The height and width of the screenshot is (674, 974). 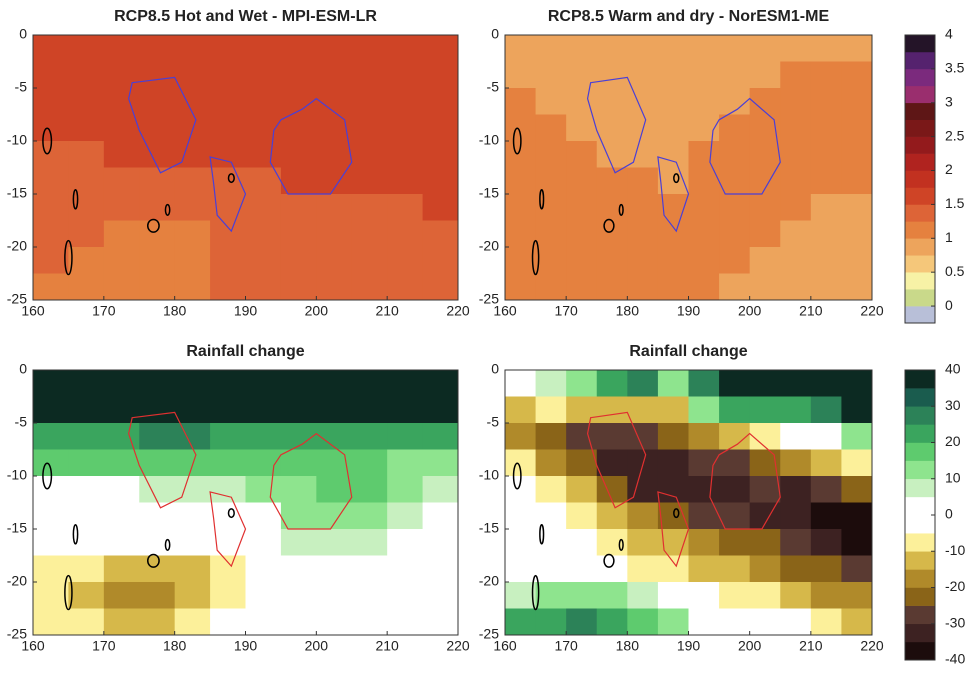 I want to click on colorbar-tick-label: 3.5, so click(x=955, y=68).